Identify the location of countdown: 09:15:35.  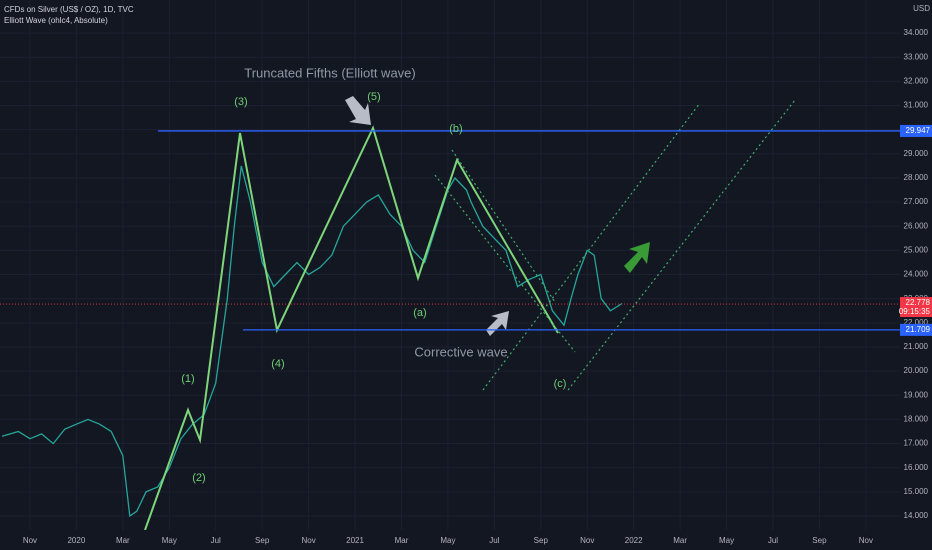
(915, 311).